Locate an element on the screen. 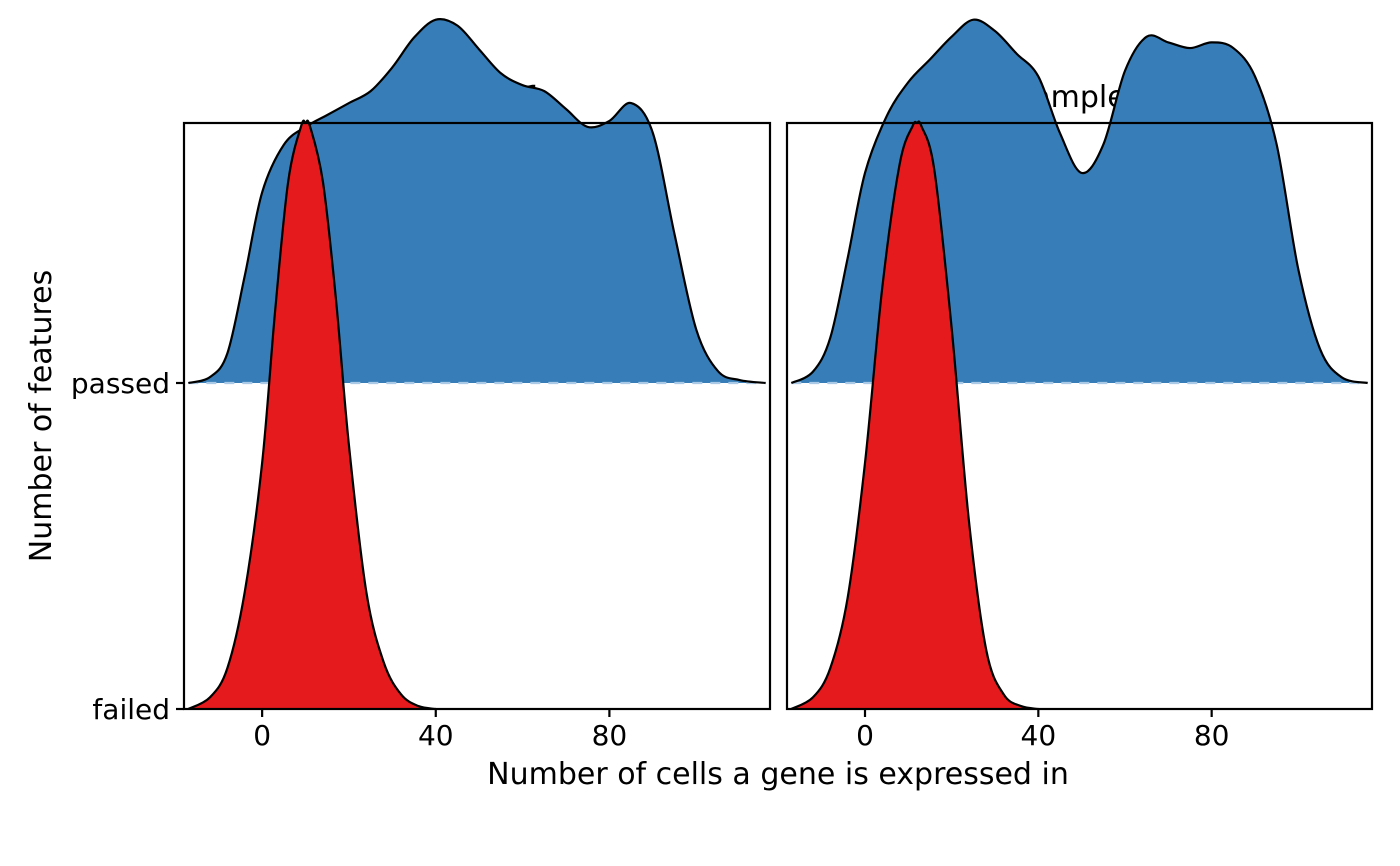 The image size is (1400, 866). y-tick-label-passed: passed is located at coordinates (120, 383).